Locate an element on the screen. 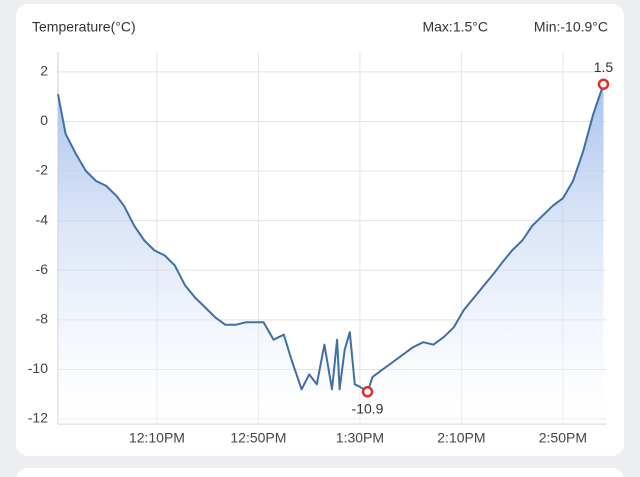 This screenshot has height=477, width=640. y-tick-label: -4 is located at coordinates (42, 219).